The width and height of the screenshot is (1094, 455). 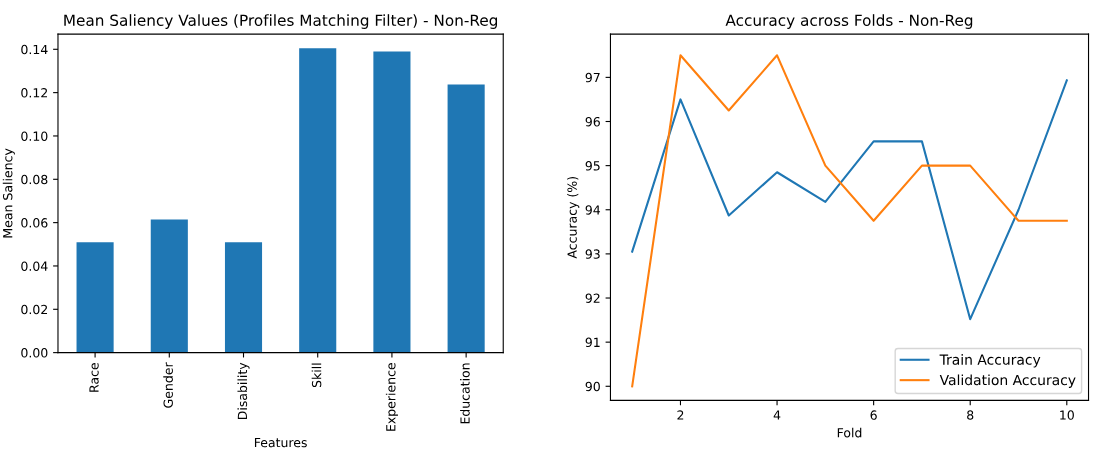 I want to click on y-tick-label: 0.04, so click(x=34, y=266).